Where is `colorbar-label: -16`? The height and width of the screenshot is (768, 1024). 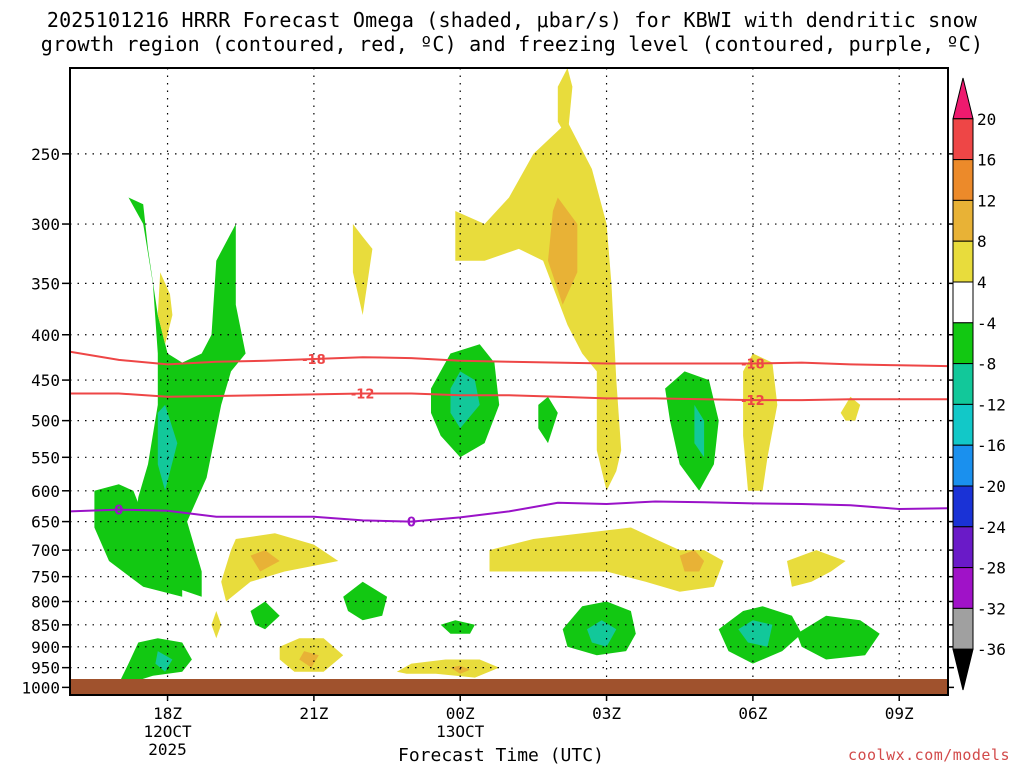 colorbar-label: -16 is located at coordinates (991, 445).